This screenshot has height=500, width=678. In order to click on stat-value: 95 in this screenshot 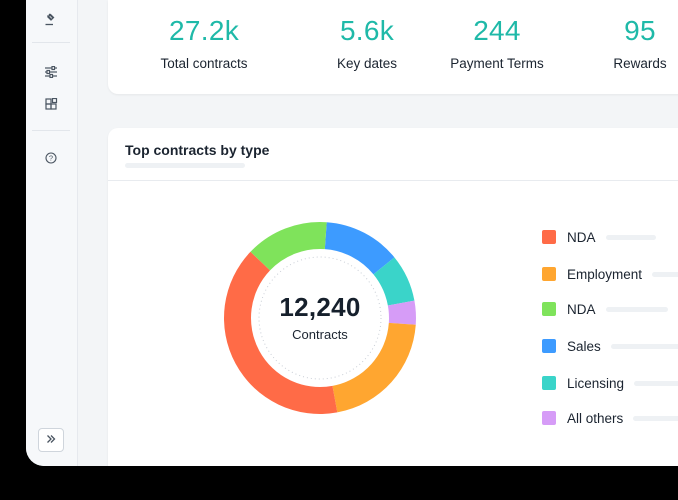, I will do `click(640, 30)`.